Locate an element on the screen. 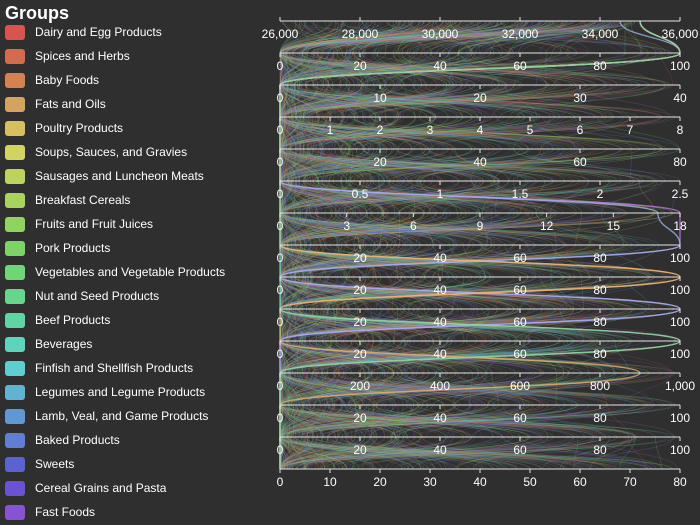 Image resolution: width=700 pixels, height=525 pixels. legend-label: Lamb, Veal, and Game Products is located at coordinates (122, 416).